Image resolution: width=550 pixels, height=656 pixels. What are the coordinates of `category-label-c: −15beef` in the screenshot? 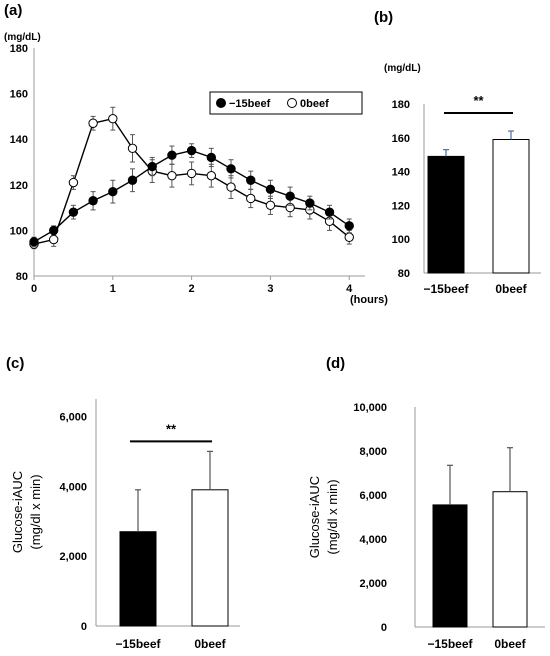 It's located at (138, 644).